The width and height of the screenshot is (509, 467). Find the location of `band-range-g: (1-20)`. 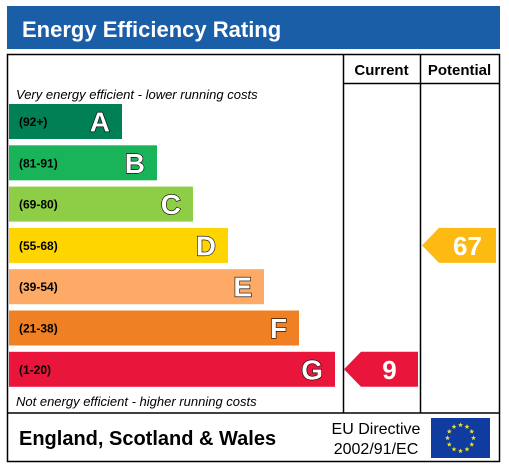

band-range-g: (1-20) is located at coordinates (35, 370).